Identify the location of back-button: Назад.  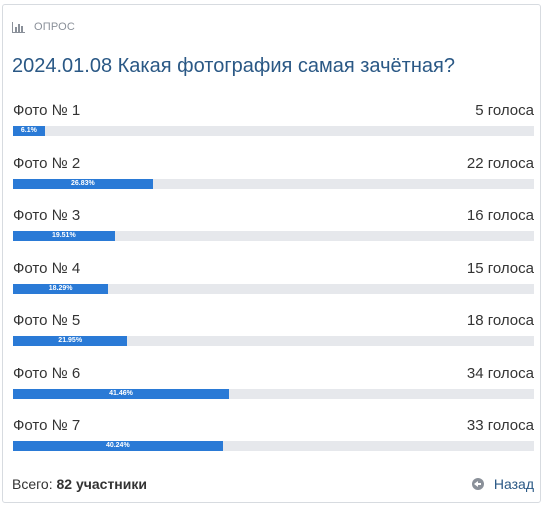
(502, 484).